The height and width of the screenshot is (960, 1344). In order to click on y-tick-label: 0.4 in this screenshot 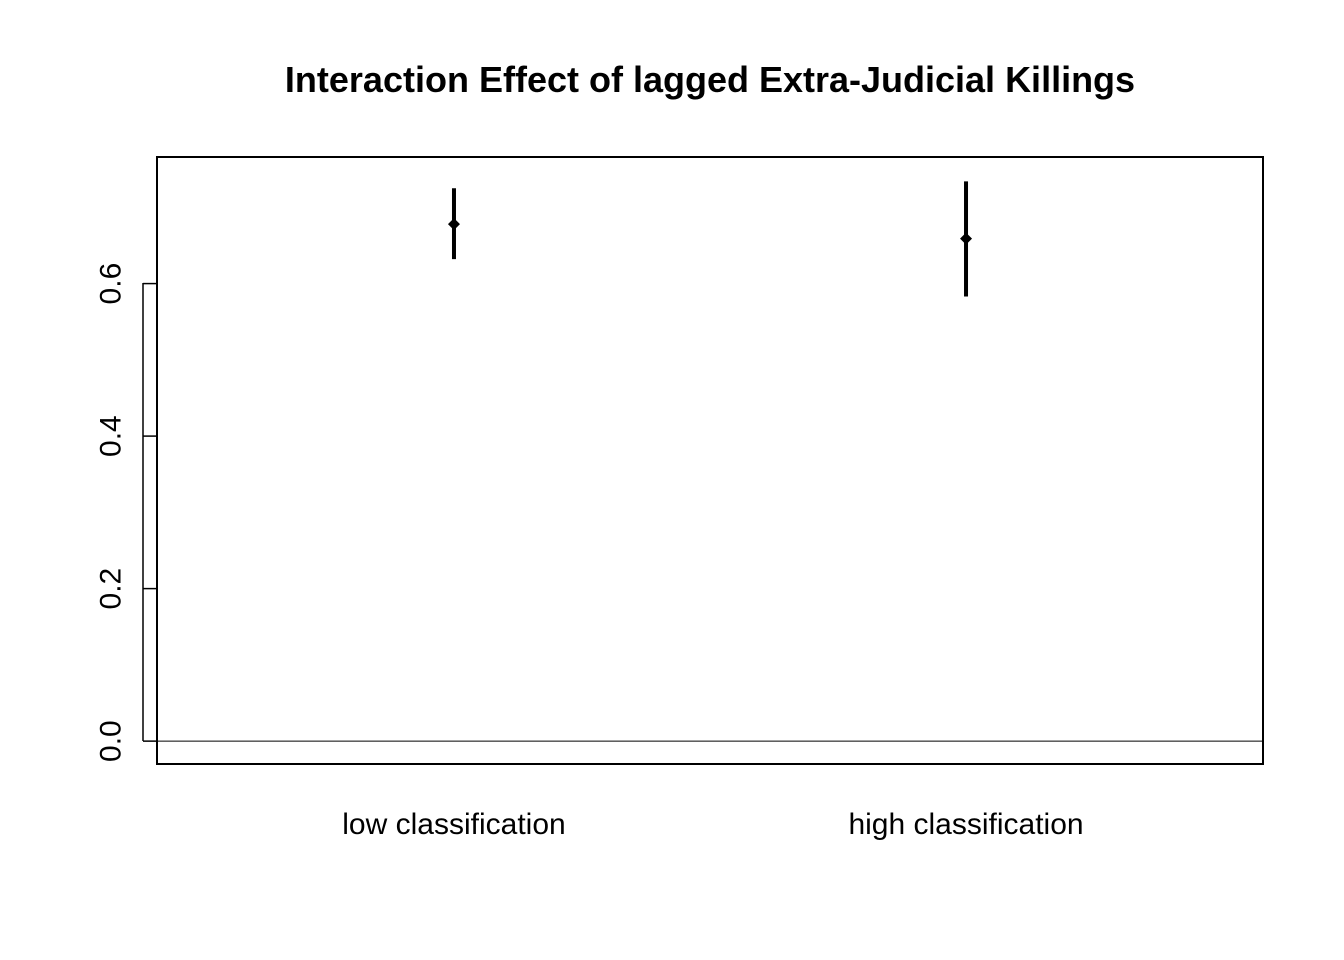, I will do `click(111, 436)`.